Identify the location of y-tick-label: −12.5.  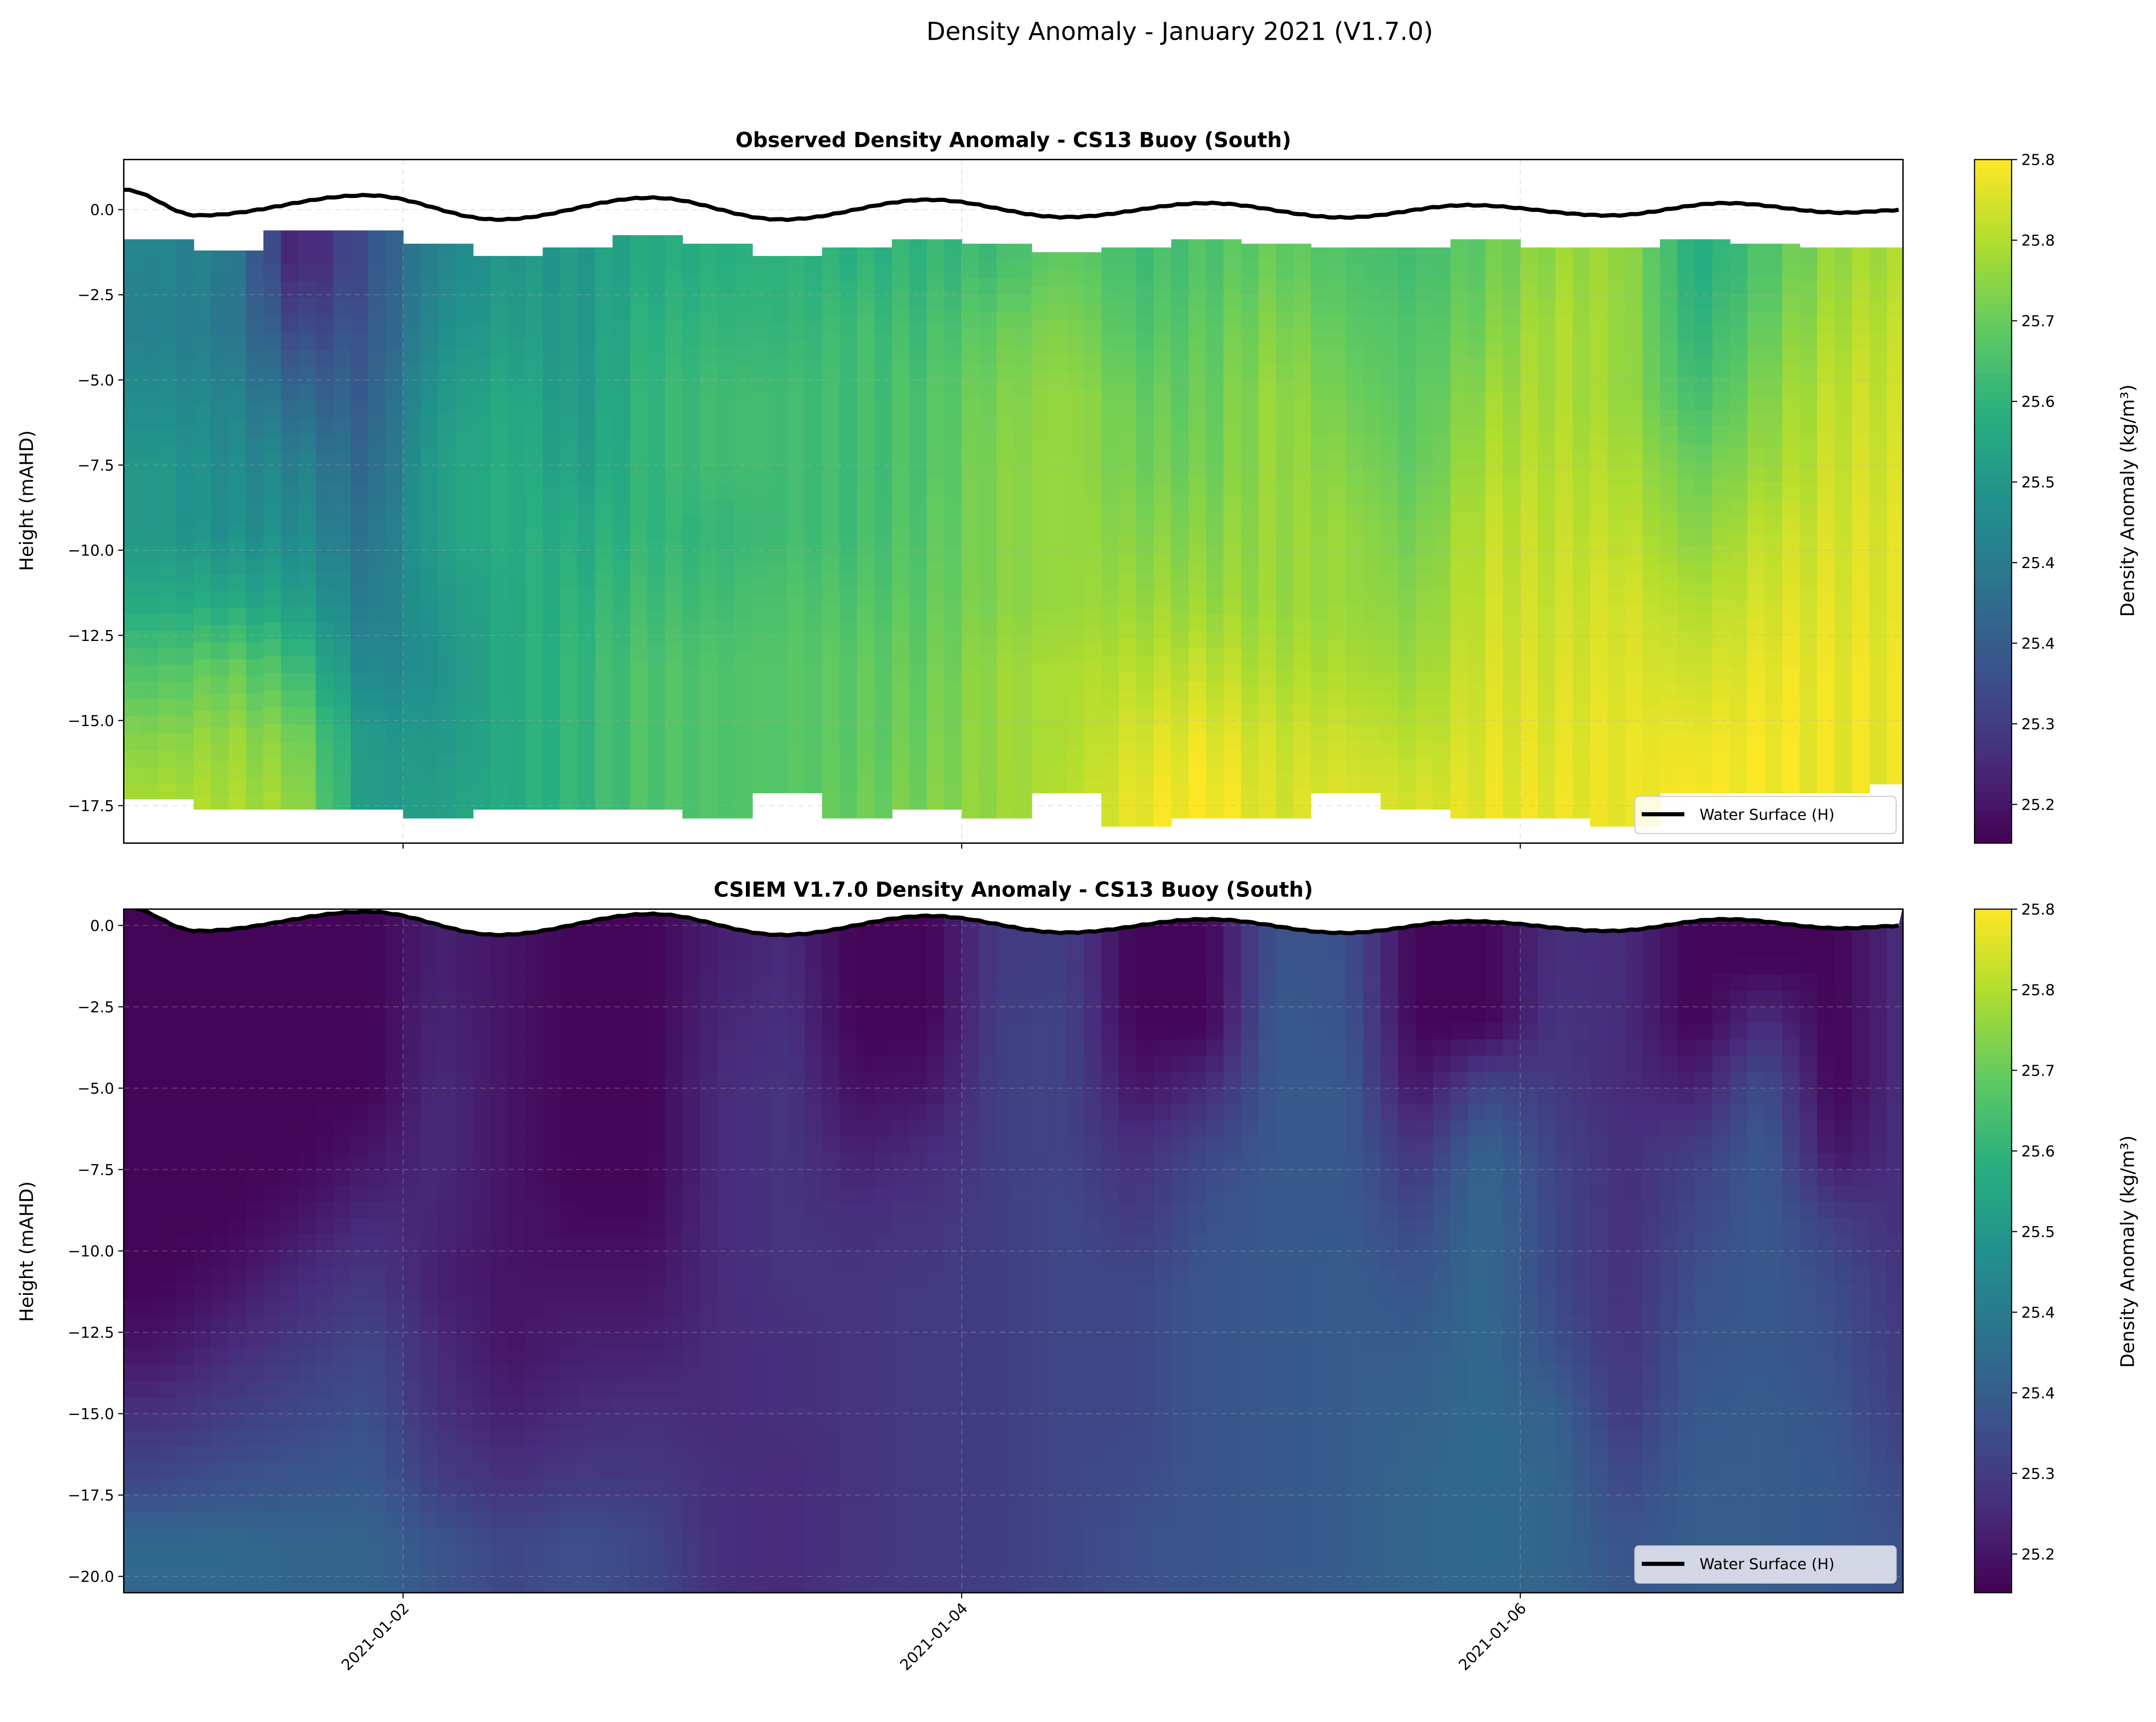
(91, 637).